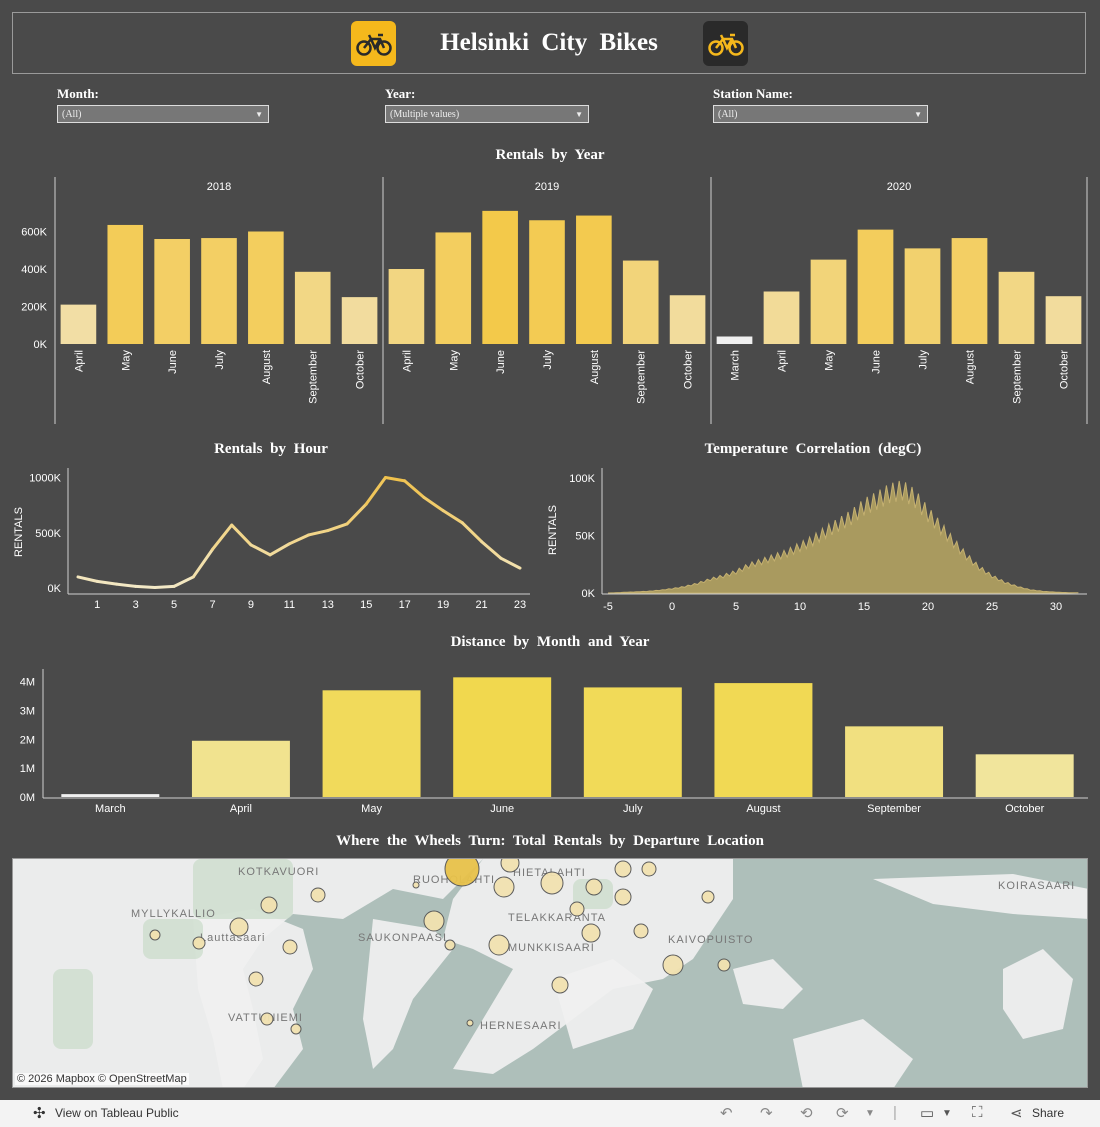 The image size is (1100, 1127). I want to click on station-filter-dropdown: (All) ▼, so click(820, 114).